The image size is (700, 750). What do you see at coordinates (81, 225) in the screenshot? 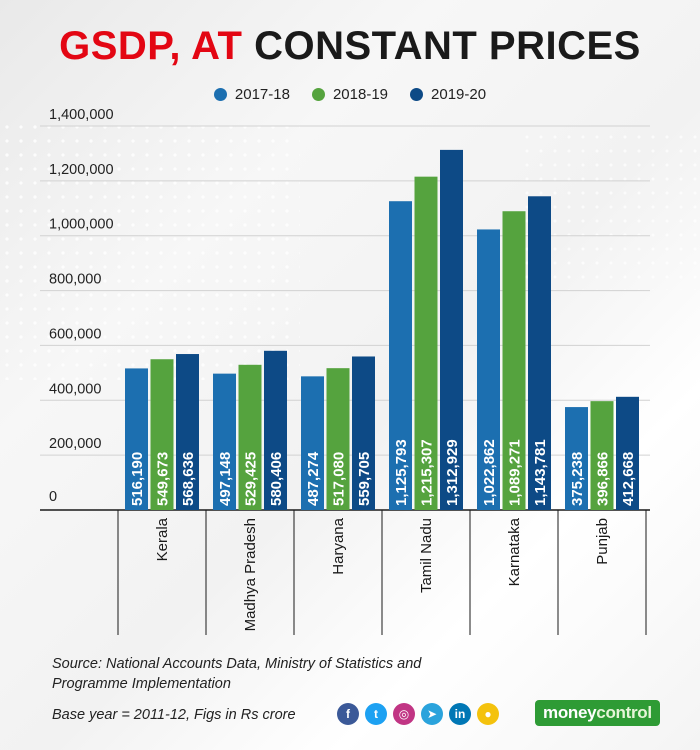
I see `y-tick-label: 1,000,000` at bounding box center [81, 225].